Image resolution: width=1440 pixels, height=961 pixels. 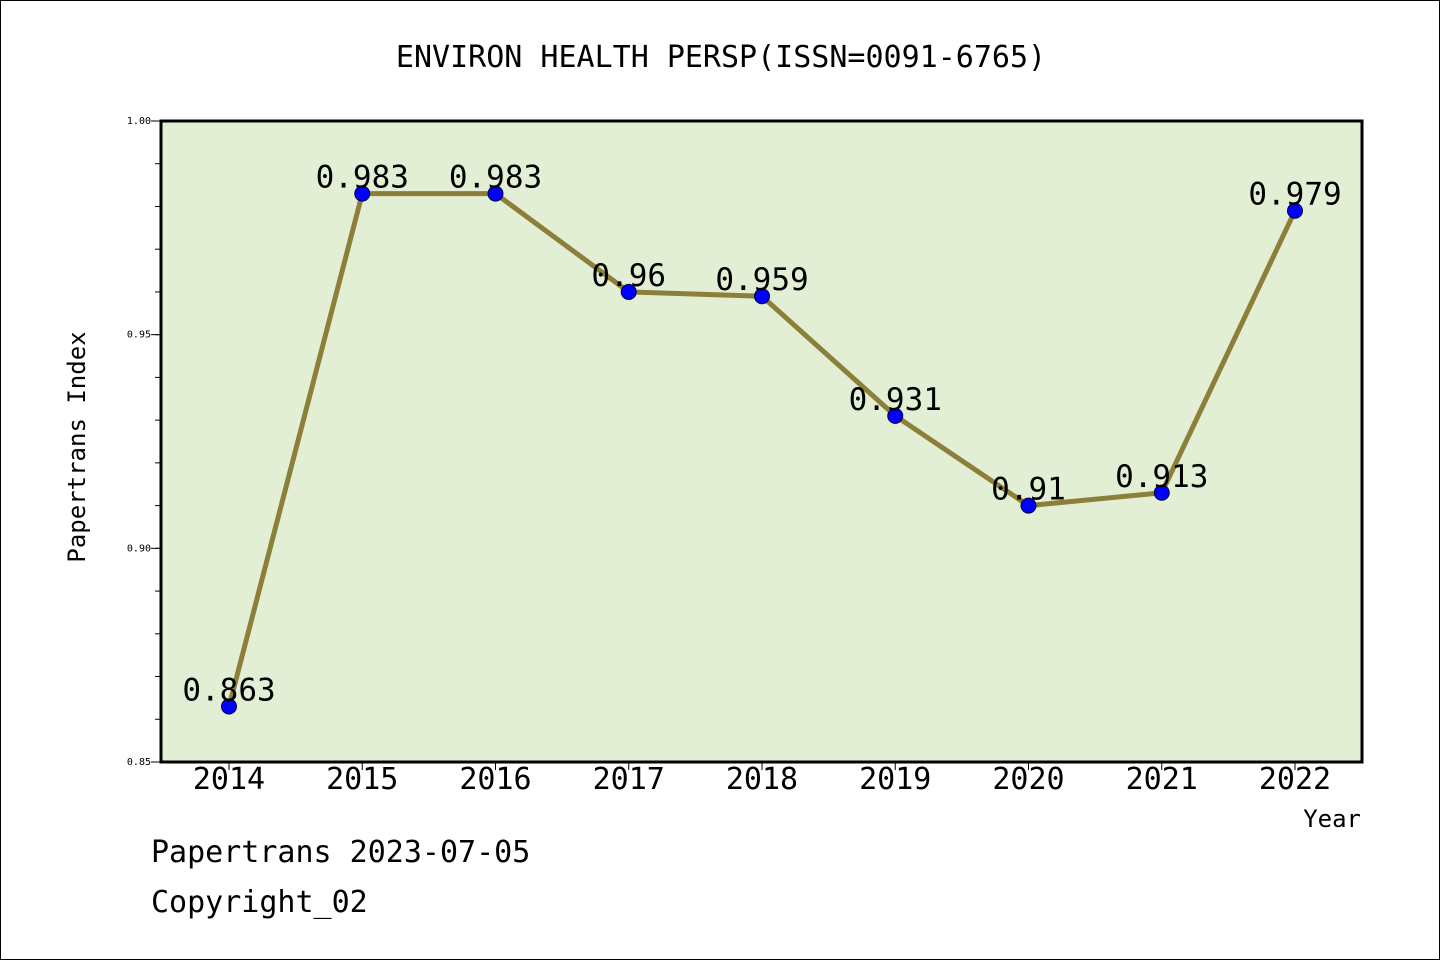 I want to click on data-label: 0.931, so click(x=895, y=400).